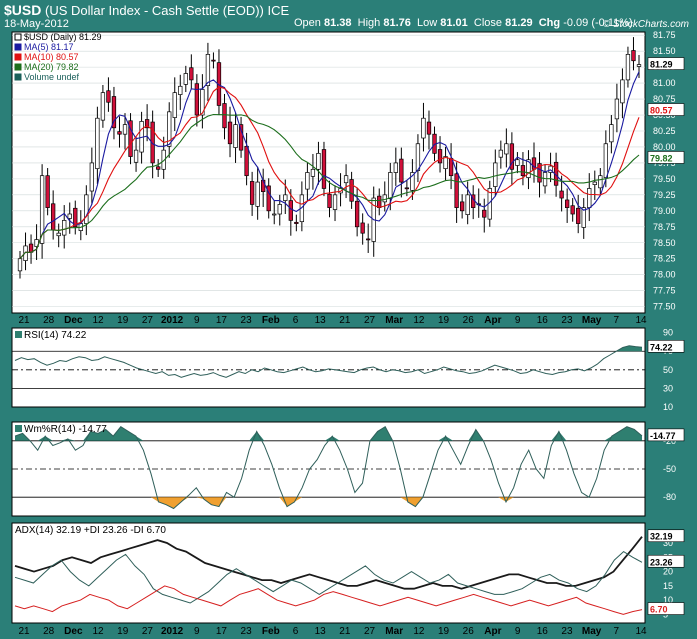 The width and height of the screenshot is (697, 639). What do you see at coordinates (617, 320) in the screenshot?
I see `x-tick-label: 7` at bounding box center [617, 320].